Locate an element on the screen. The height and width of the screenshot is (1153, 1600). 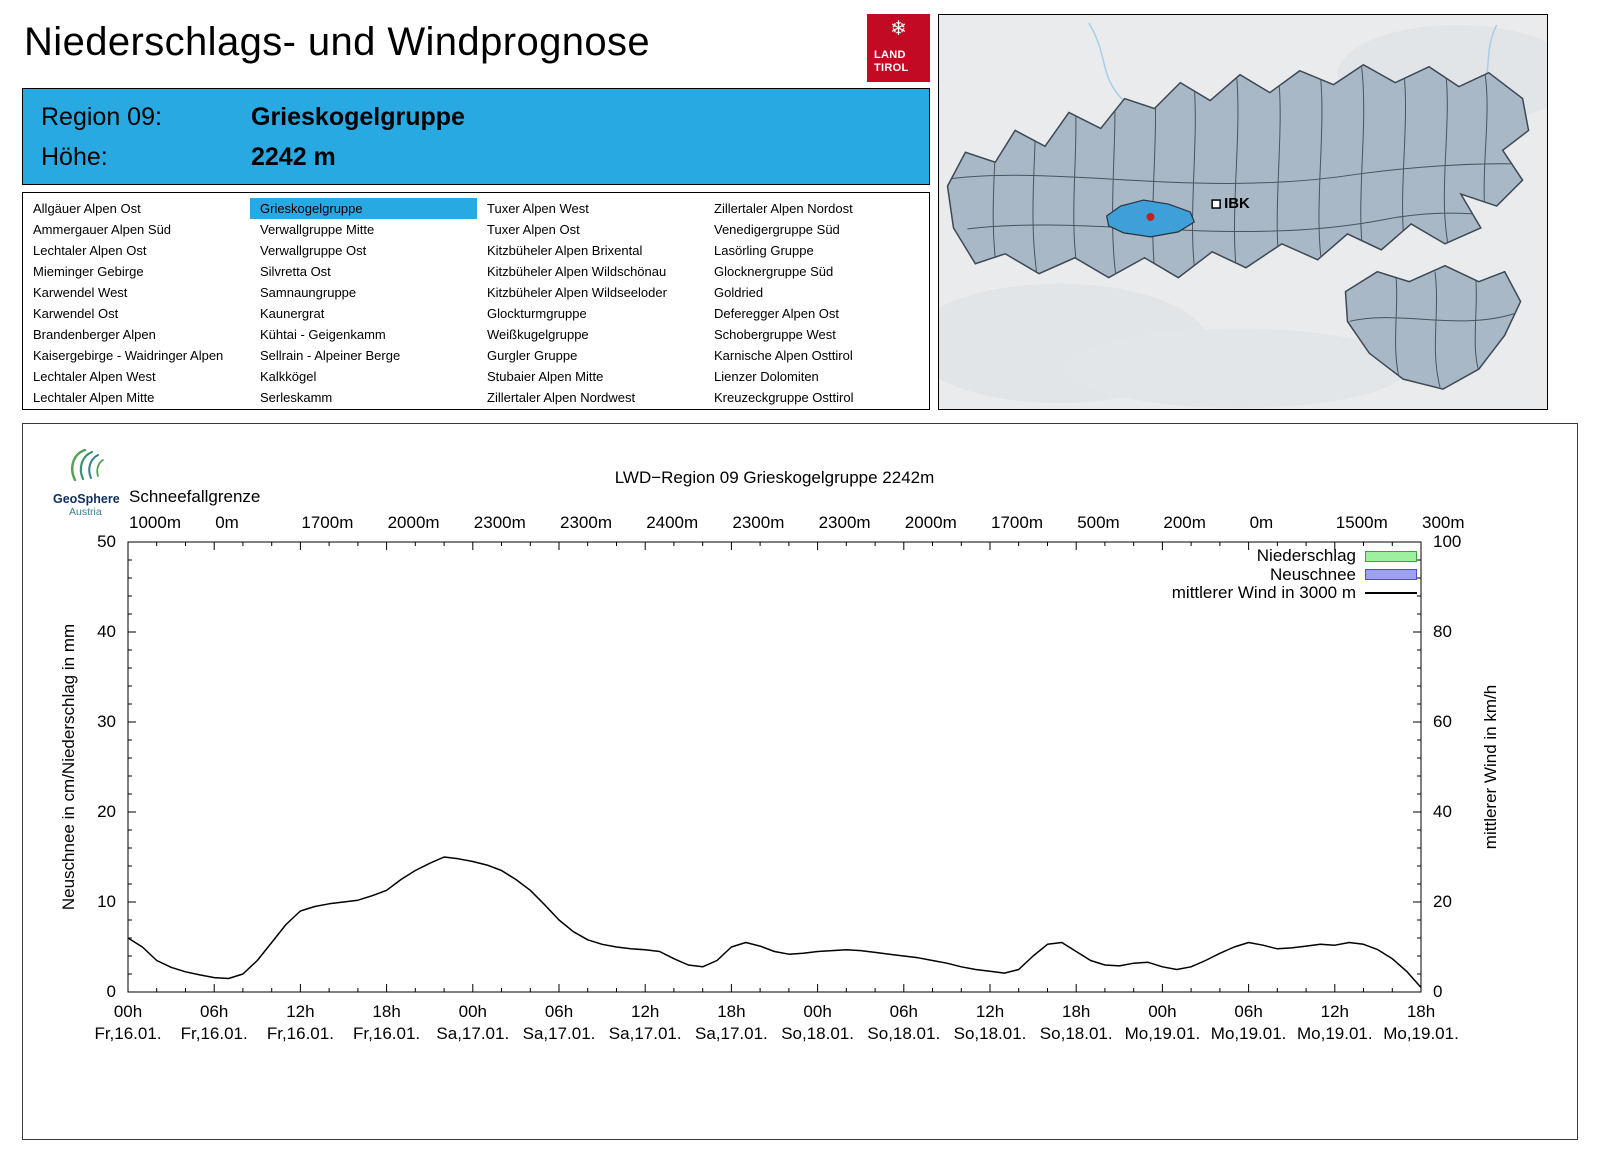
region-list-item: Glocknergruppe Süd is located at coordinates (774, 271).